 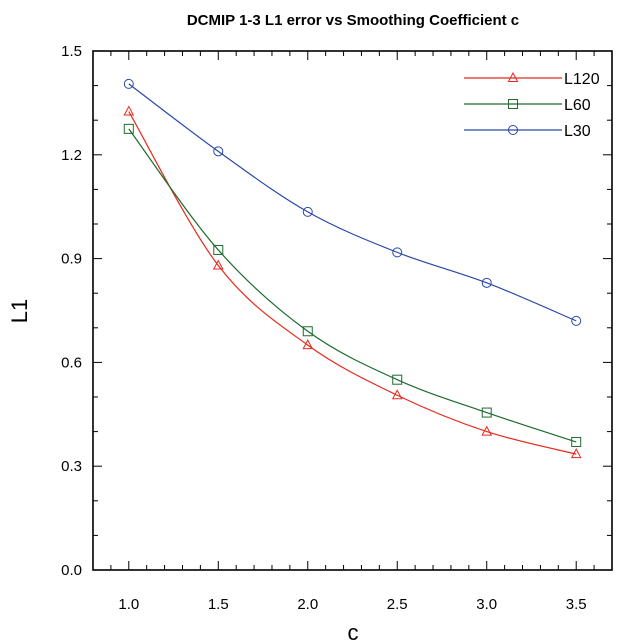 I want to click on x-tick-label: 2.0, so click(x=307, y=604).